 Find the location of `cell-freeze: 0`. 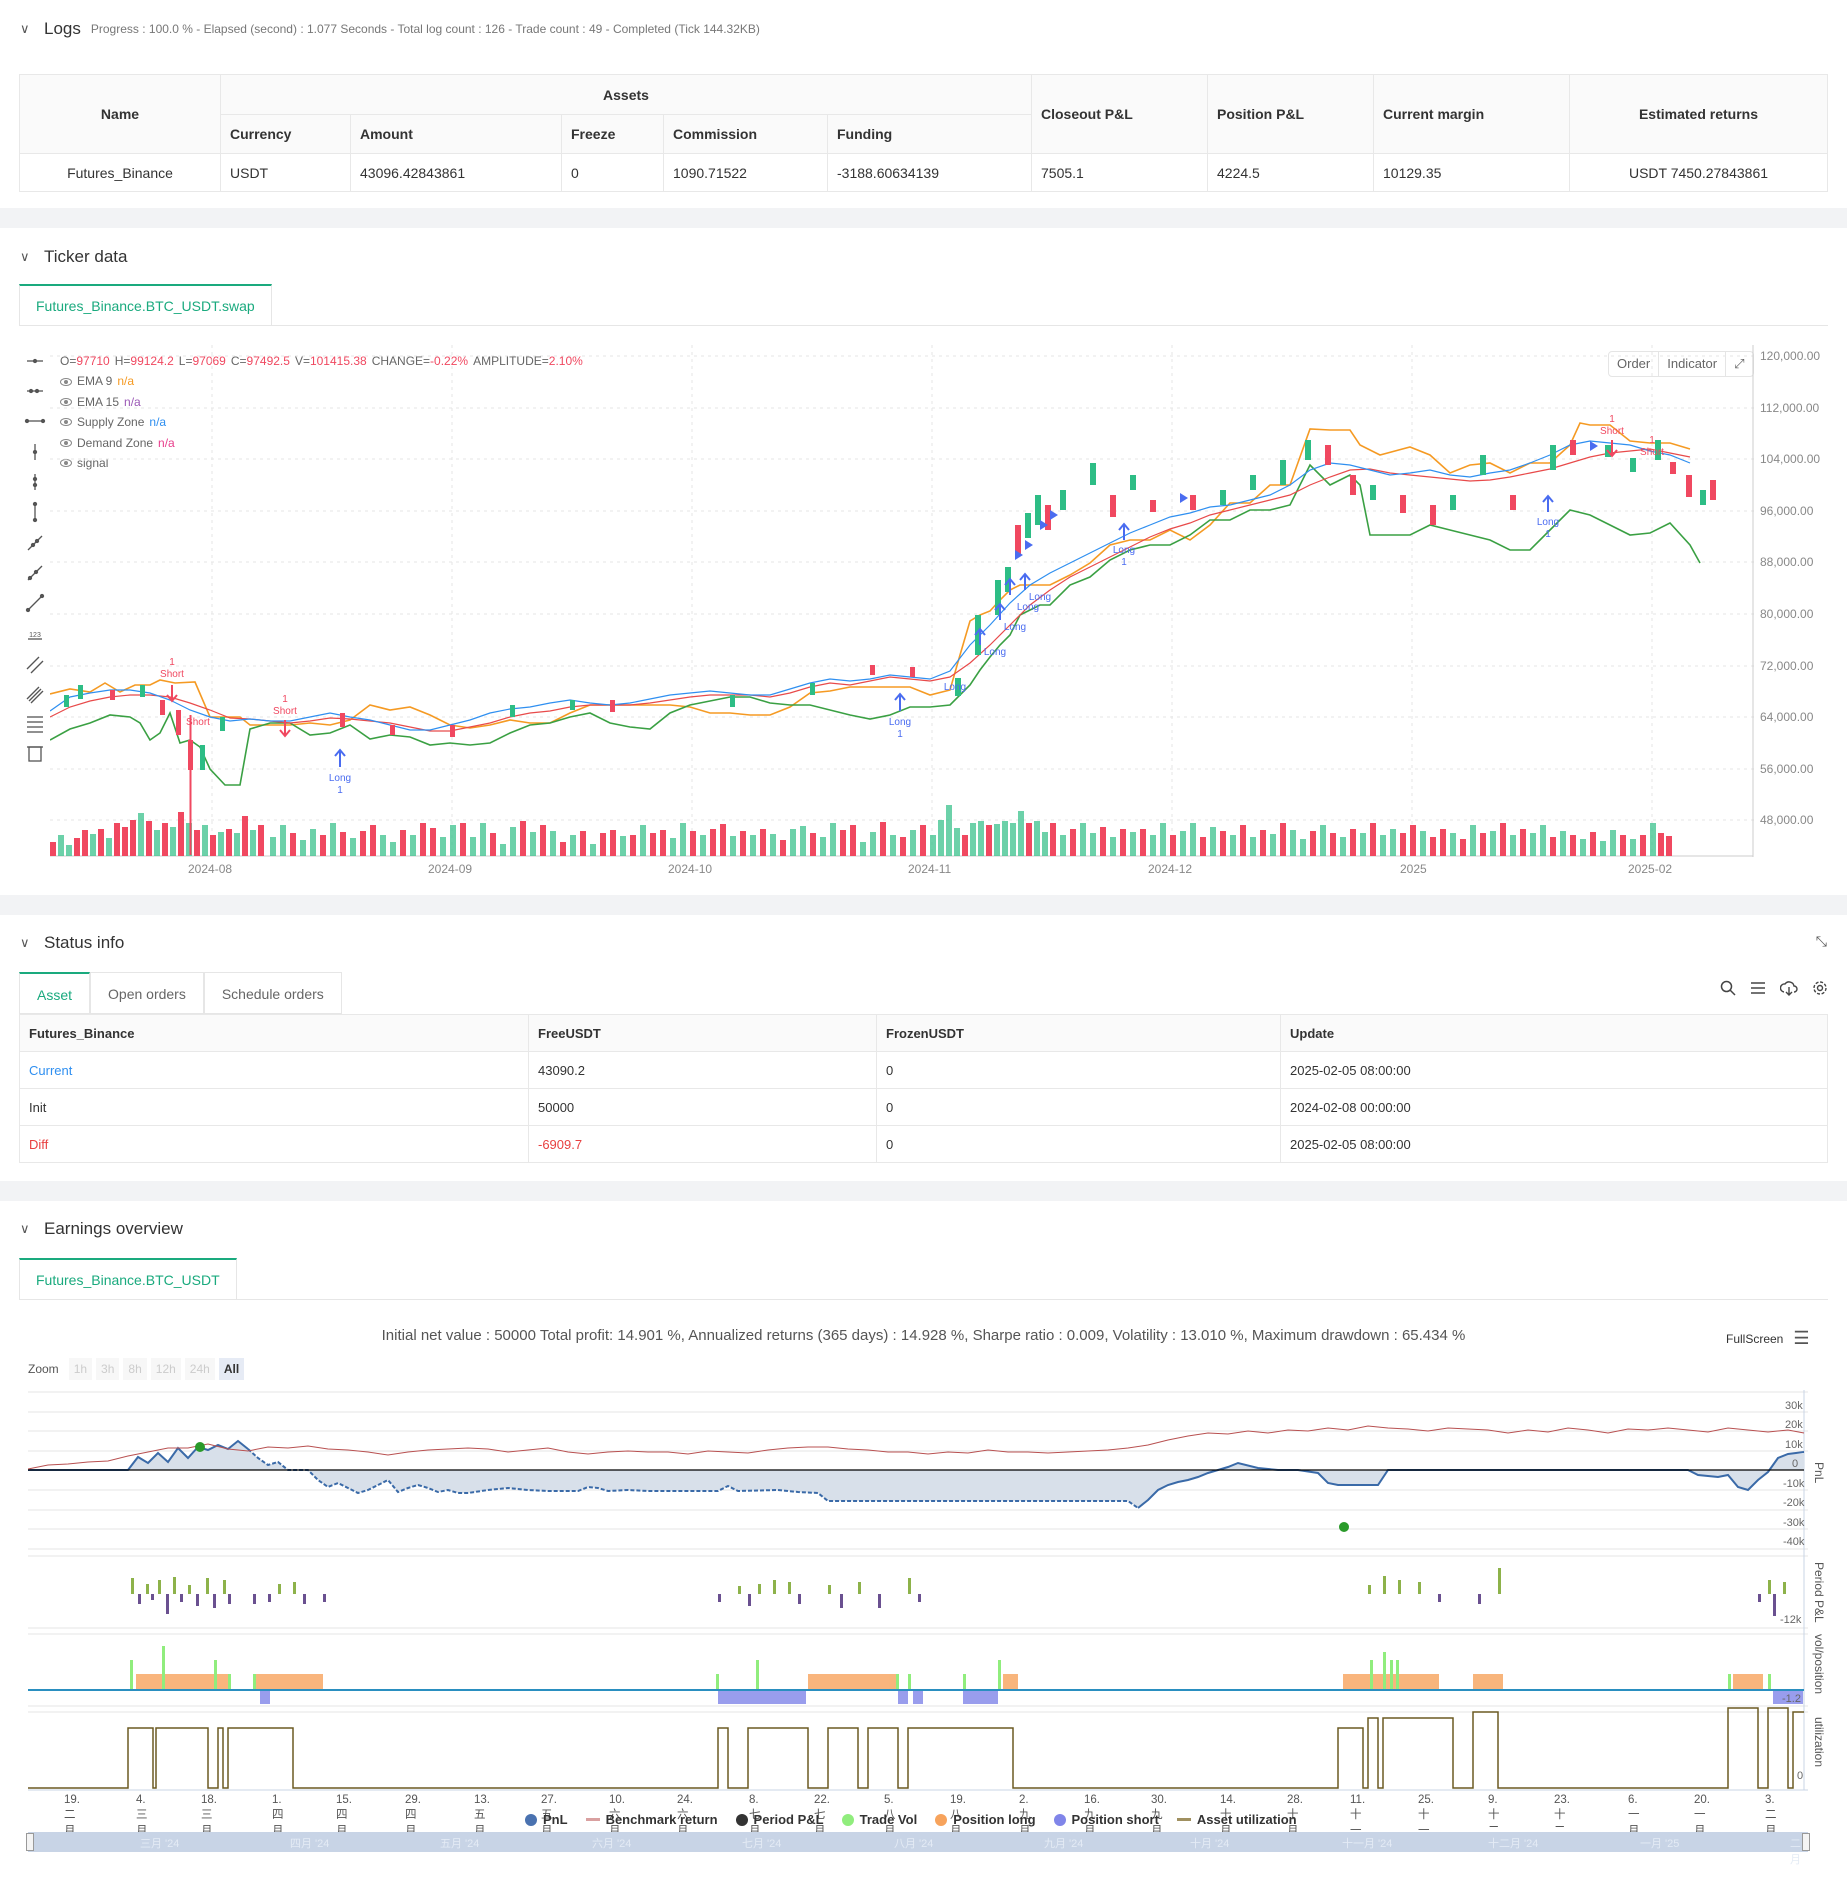

cell-freeze: 0 is located at coordinates (612, 172).